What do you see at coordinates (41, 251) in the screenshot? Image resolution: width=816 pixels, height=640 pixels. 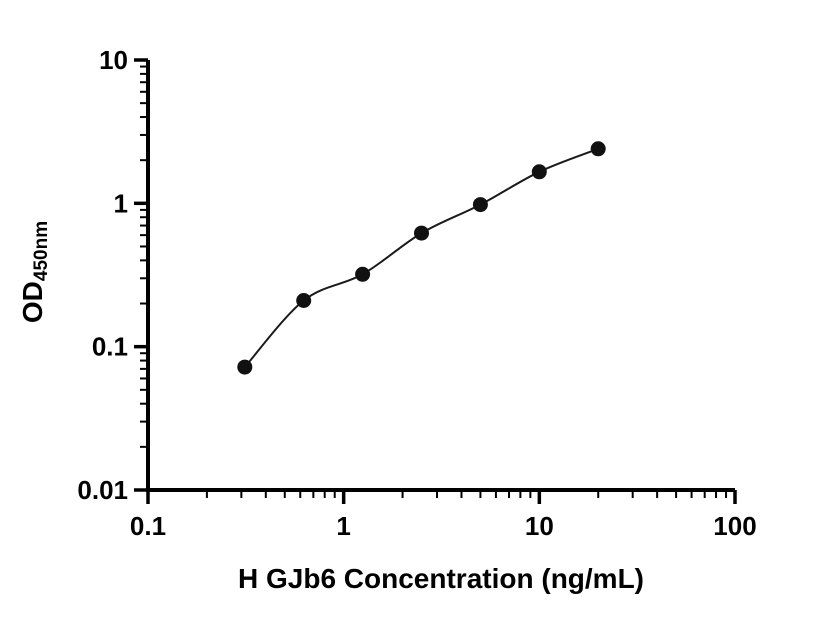 I see `y-axis-label-sub: 450nm` at bounding box center [41, 251].